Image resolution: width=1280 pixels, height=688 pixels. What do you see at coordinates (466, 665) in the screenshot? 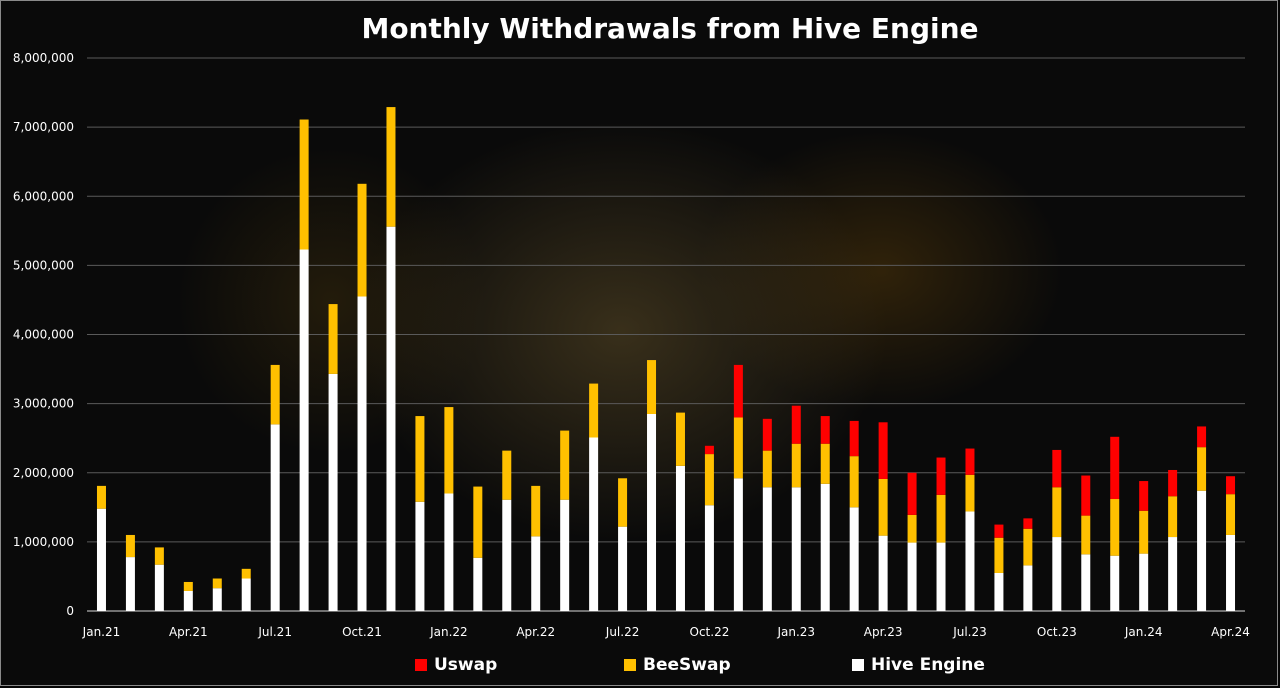
I see `legend-label-uswap: Uswap` at bounding box center [466, 665].